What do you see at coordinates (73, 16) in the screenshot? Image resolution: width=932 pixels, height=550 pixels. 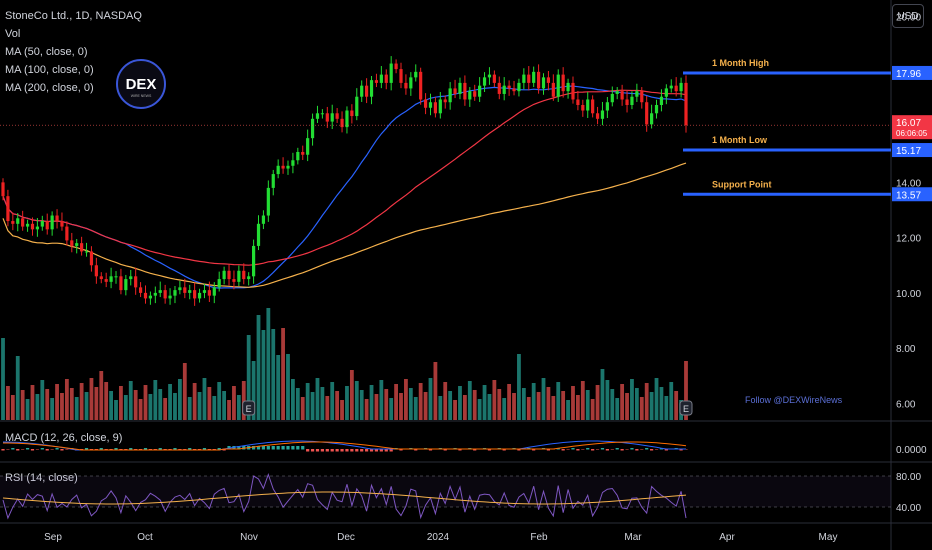 I see `symbol-title: StoneCo Ltd., 1D, NASDAQ` at bounding box center [73, 16].